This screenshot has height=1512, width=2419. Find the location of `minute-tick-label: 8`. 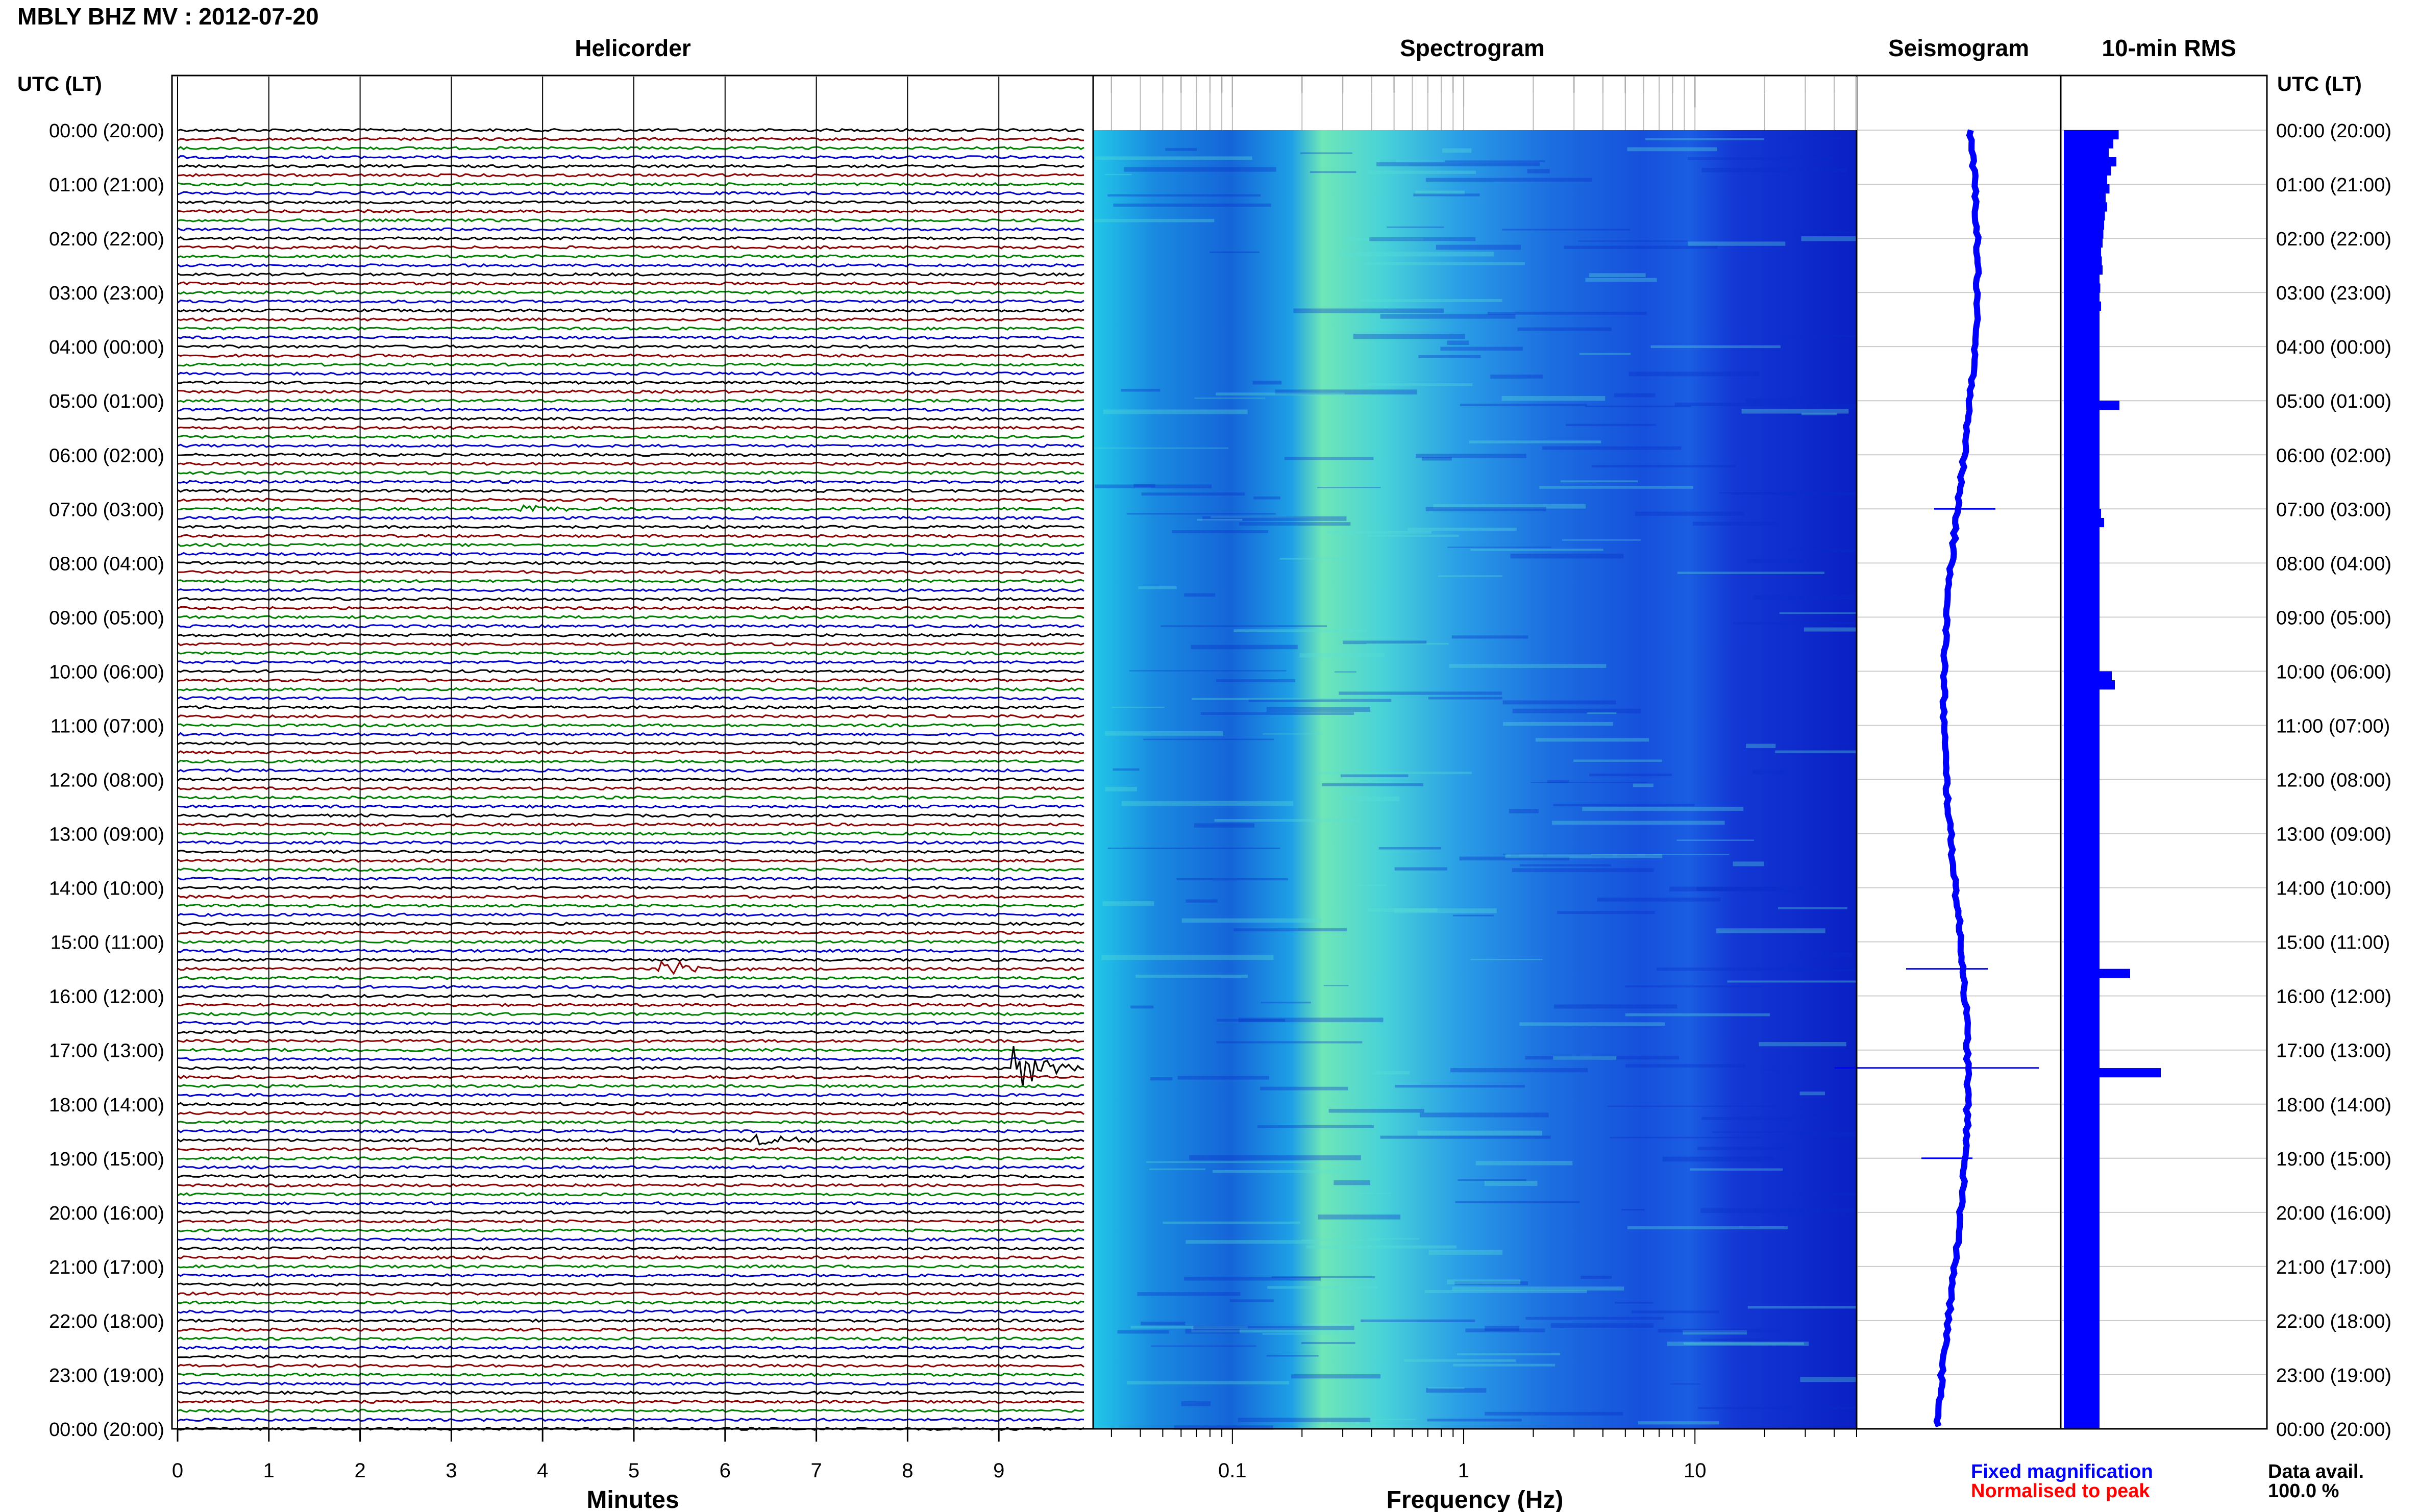

minute-tick-label: 8 is located at coordinates (907, 1470).